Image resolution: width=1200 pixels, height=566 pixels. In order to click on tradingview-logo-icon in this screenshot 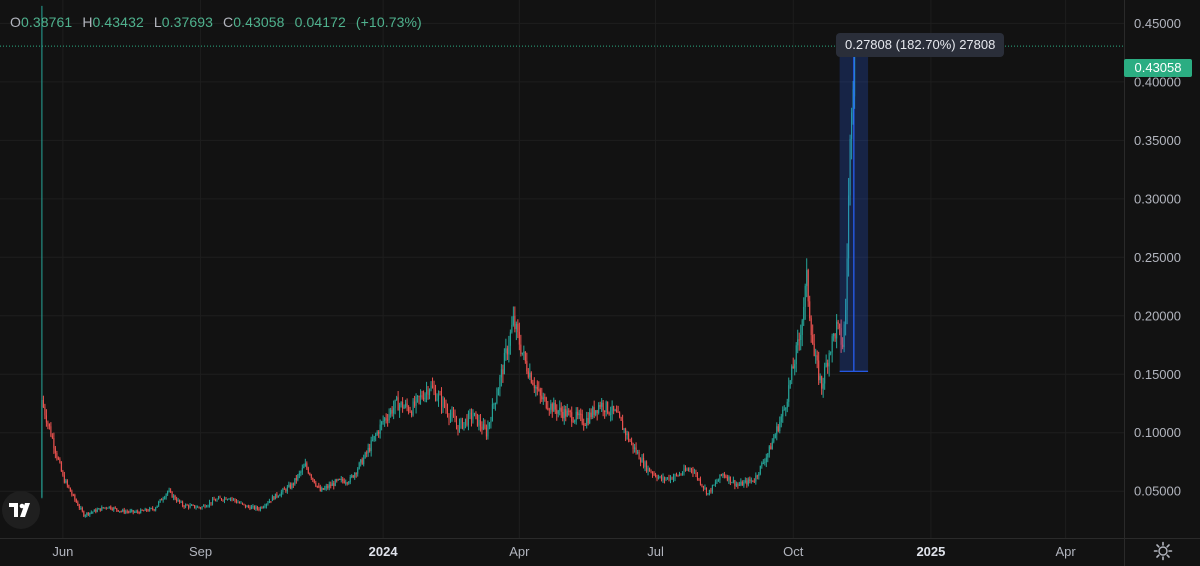, I will do `click(21, 510)`.